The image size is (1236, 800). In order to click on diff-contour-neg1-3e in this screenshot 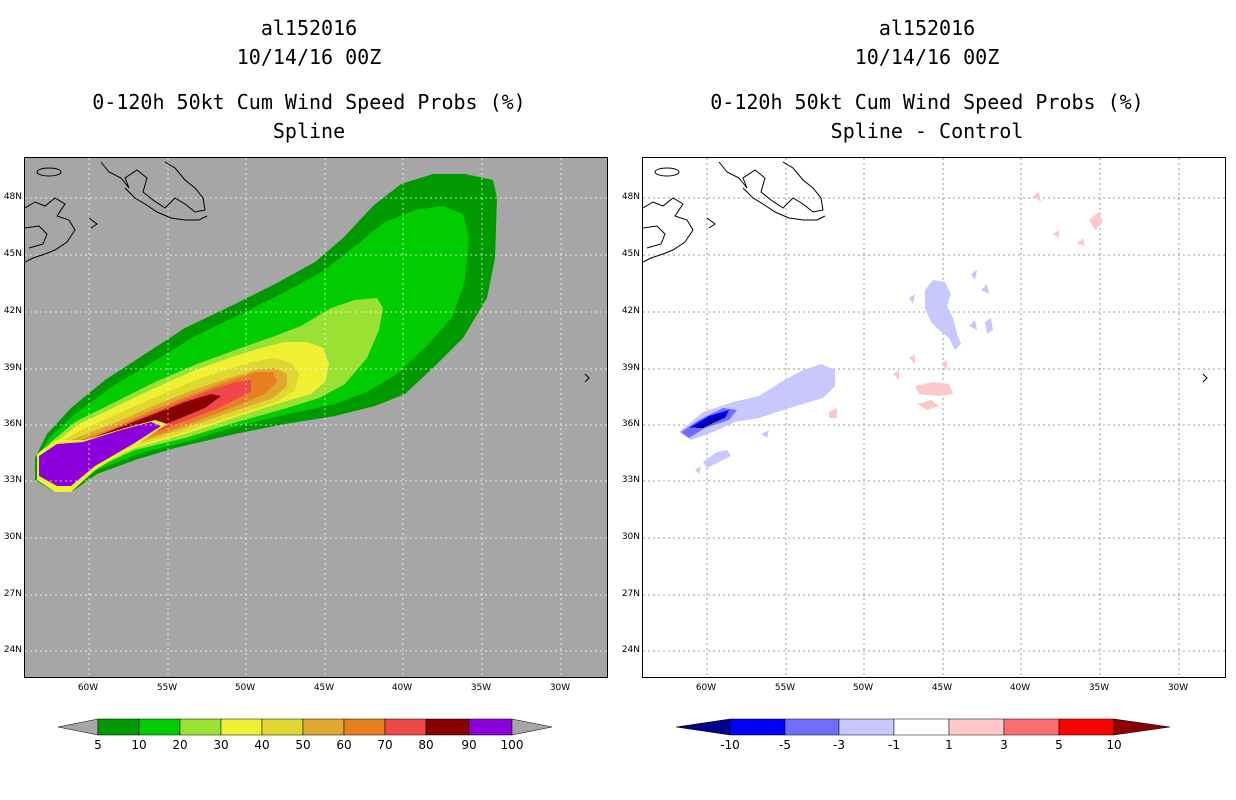, I will do `click(943, 315)`.